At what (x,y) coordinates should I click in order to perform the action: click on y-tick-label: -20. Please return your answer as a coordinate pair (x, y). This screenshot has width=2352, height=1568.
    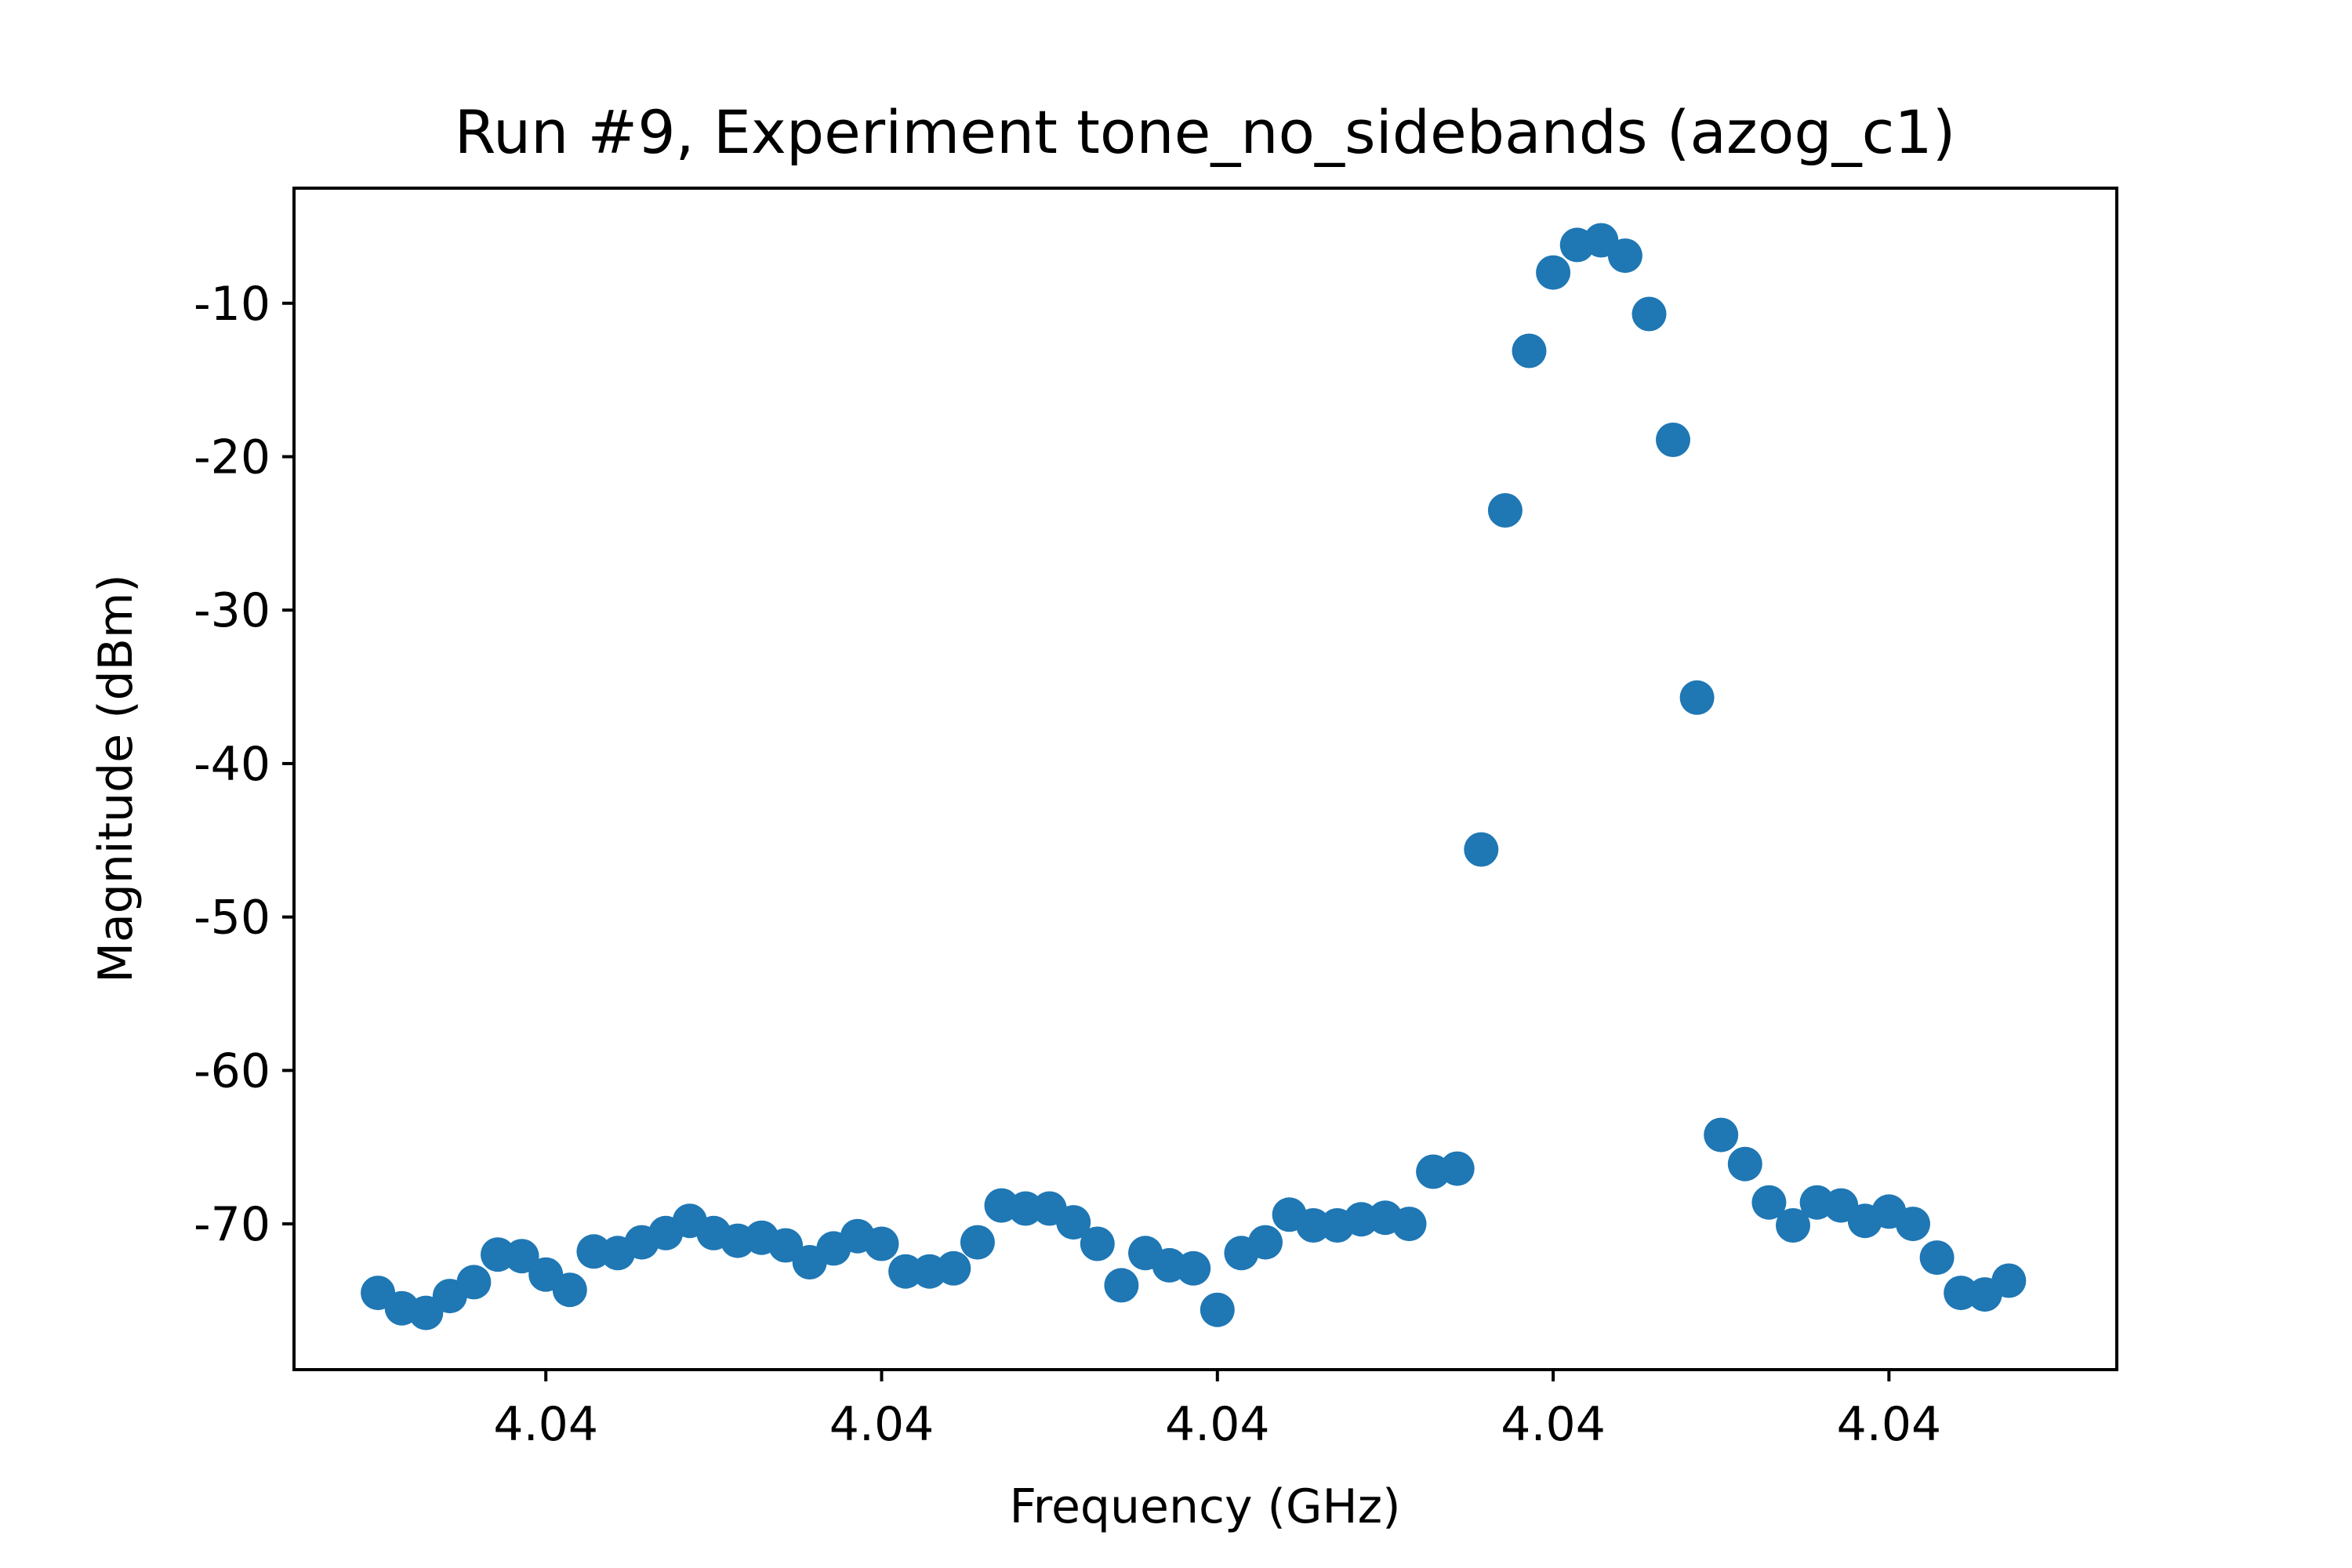
    Looking at the image, I should click on (232, 457).